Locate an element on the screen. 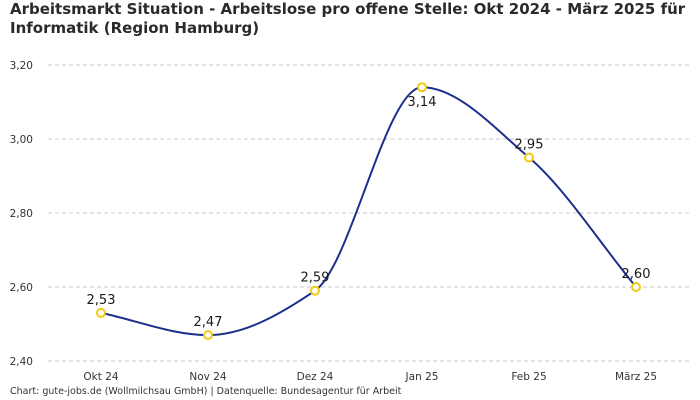  y-tick-label: 3,00 is located at coordinates (21, 140).